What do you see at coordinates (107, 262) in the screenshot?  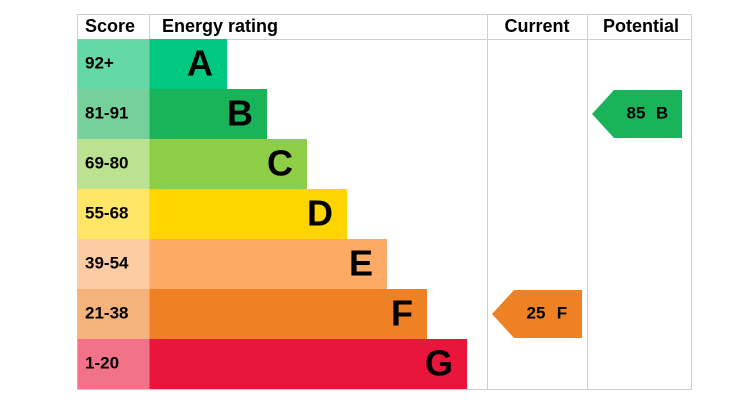 I see `score-label: 39-54` at bounding box center [107, 262].